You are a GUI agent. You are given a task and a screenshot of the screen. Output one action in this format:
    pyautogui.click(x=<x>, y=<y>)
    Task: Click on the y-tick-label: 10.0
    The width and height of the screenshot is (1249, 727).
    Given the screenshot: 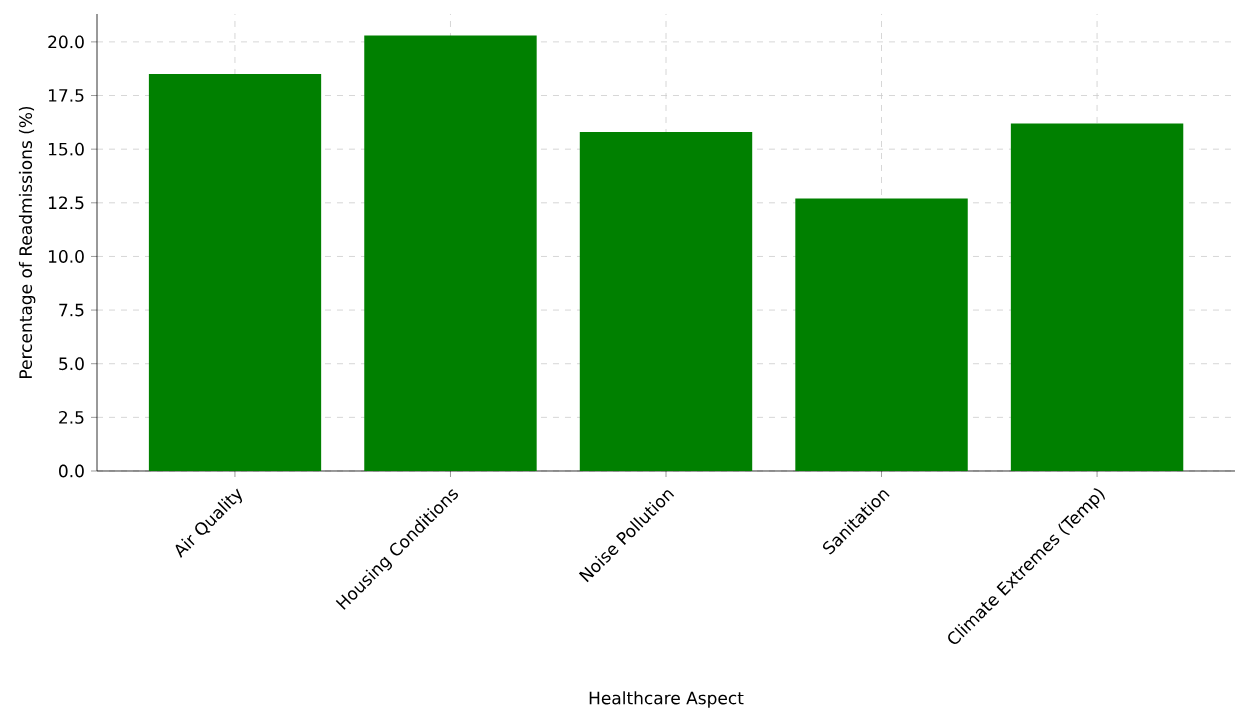 What is the action you would take?
    pyautogui.click(x=66, y=256)
    